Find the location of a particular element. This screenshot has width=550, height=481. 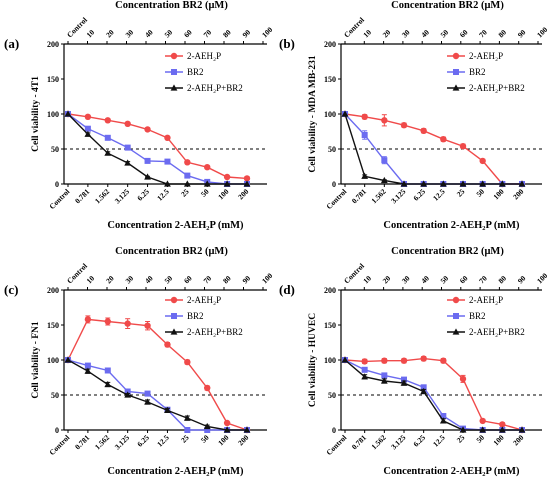

x-tick-label: 1.562 is located at coordinates (102, 442).